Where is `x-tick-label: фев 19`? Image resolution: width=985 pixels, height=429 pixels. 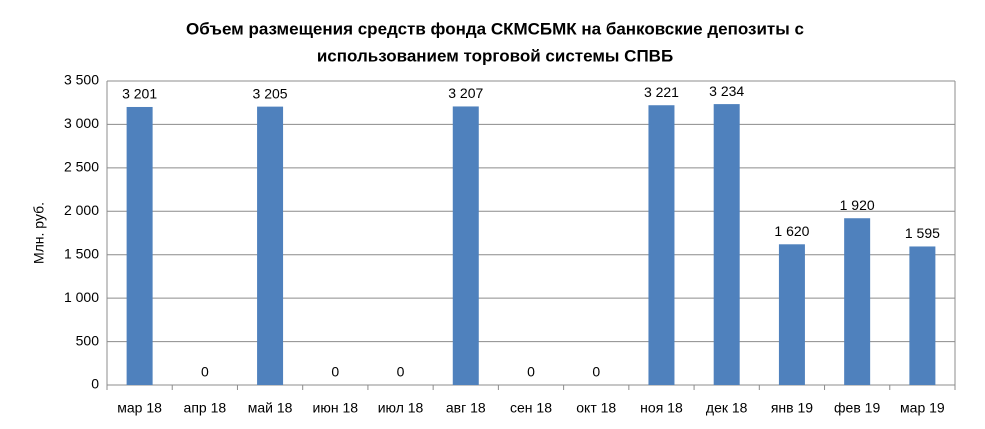
x-tick-label: фев 19 is located at coordinates (857, 408).